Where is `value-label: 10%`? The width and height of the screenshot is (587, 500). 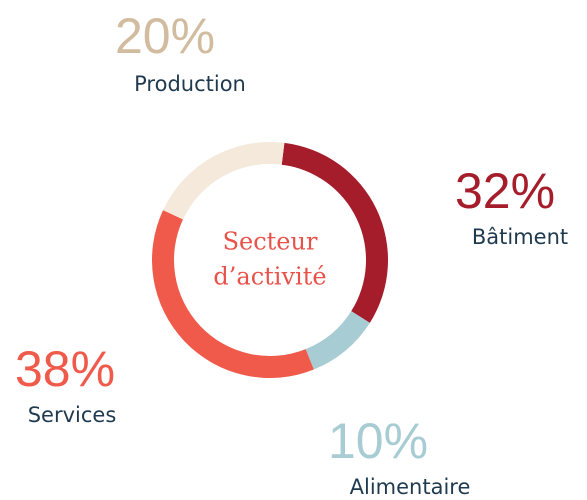
value-label: 10% is located at coordinates (378, 441).